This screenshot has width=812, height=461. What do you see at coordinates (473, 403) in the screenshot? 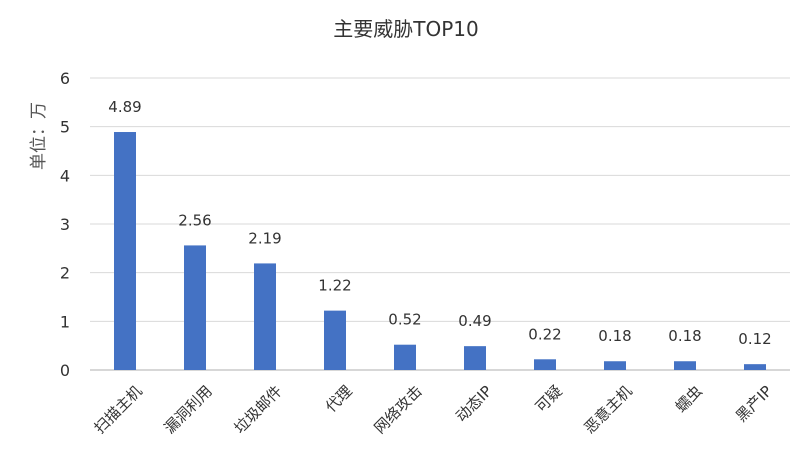
I see `x-tick-label: 动态IP` at bounding box center [473, 403].